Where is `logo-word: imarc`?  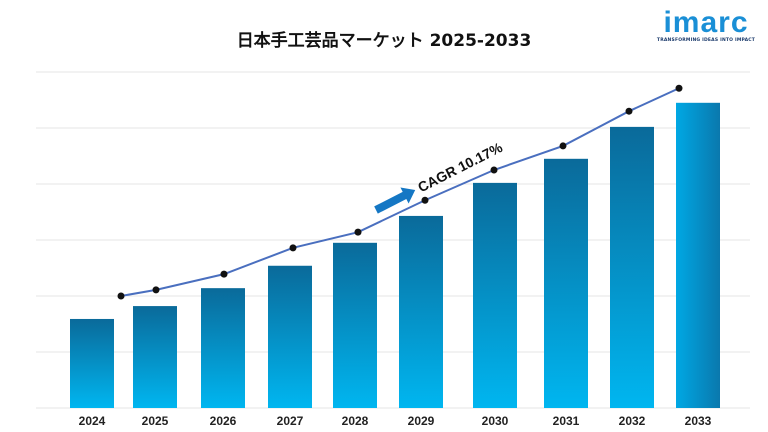 logo-word: imarc is located at coordinates (706, 22).